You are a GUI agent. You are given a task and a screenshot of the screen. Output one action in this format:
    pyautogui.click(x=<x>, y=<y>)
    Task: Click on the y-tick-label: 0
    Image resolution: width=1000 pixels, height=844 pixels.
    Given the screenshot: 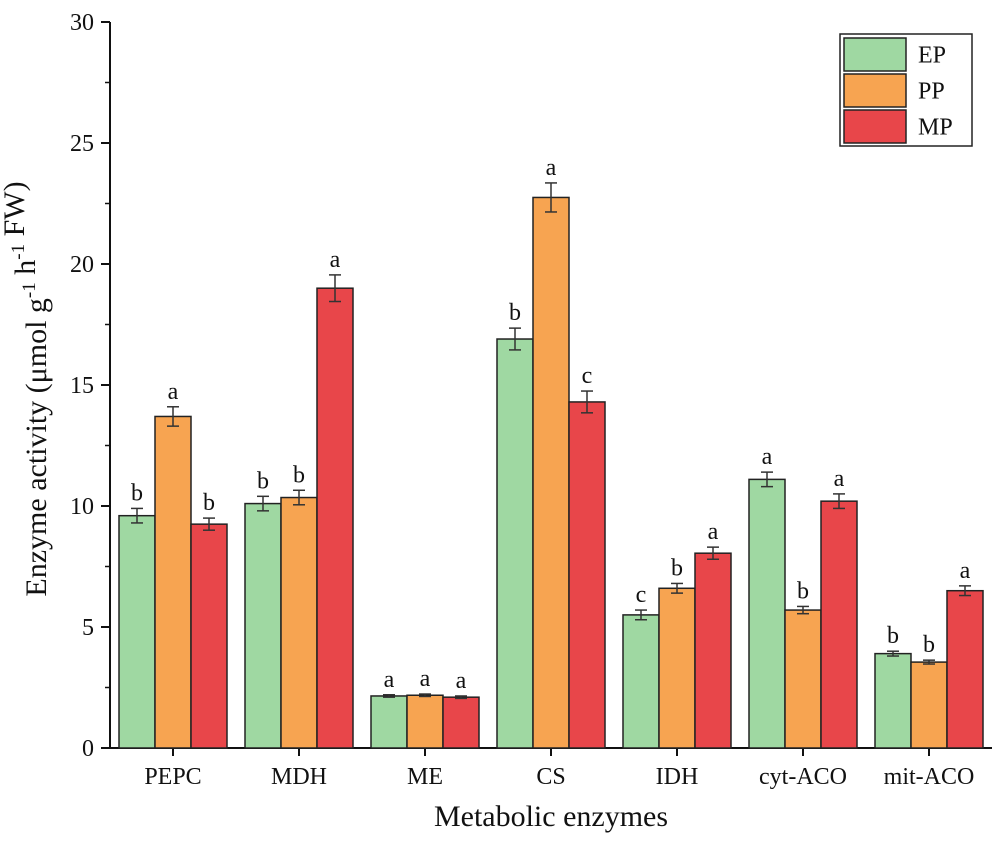 What is the action you would take?
    pyautogui.click(x=88, y=749)
    